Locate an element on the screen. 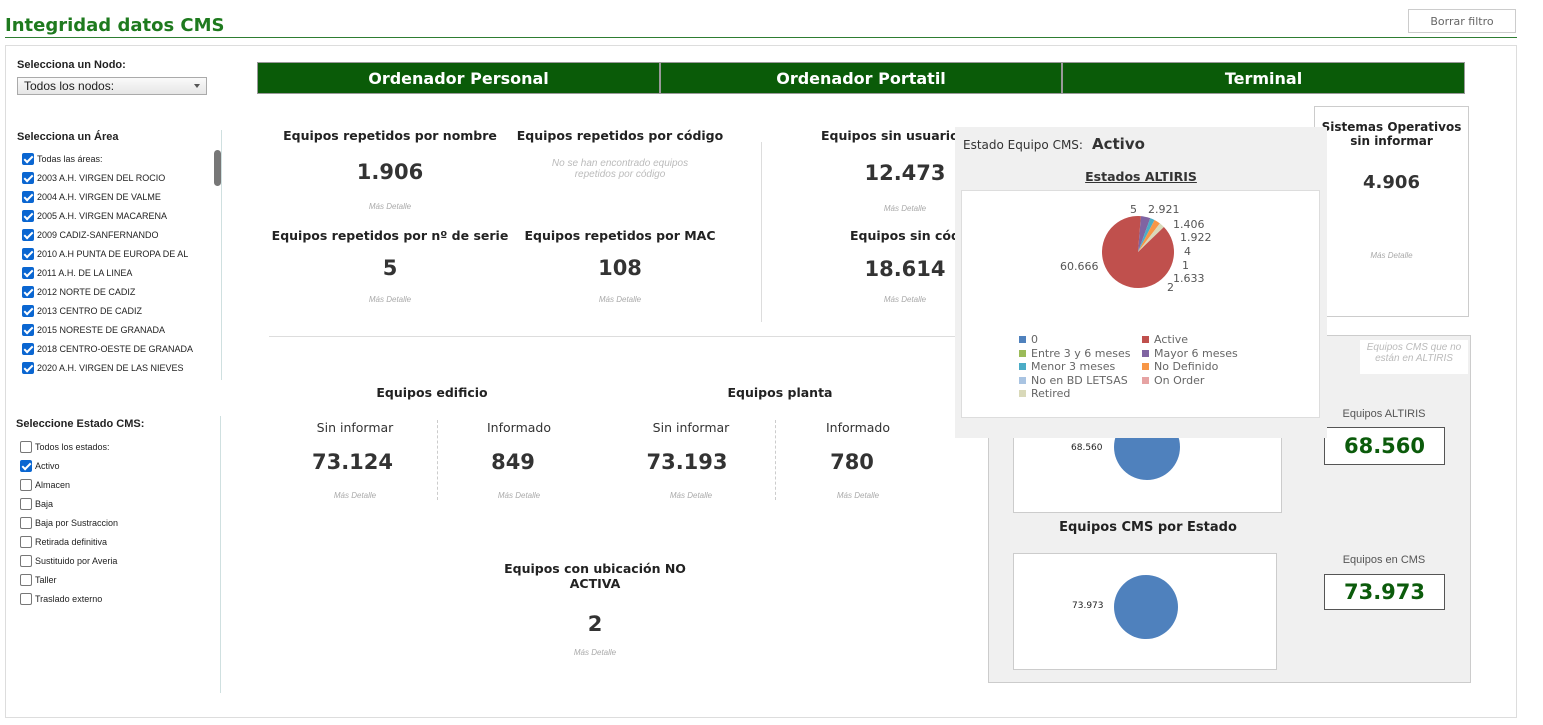  cms-pie-slice is located at coordinates (1146, 607).